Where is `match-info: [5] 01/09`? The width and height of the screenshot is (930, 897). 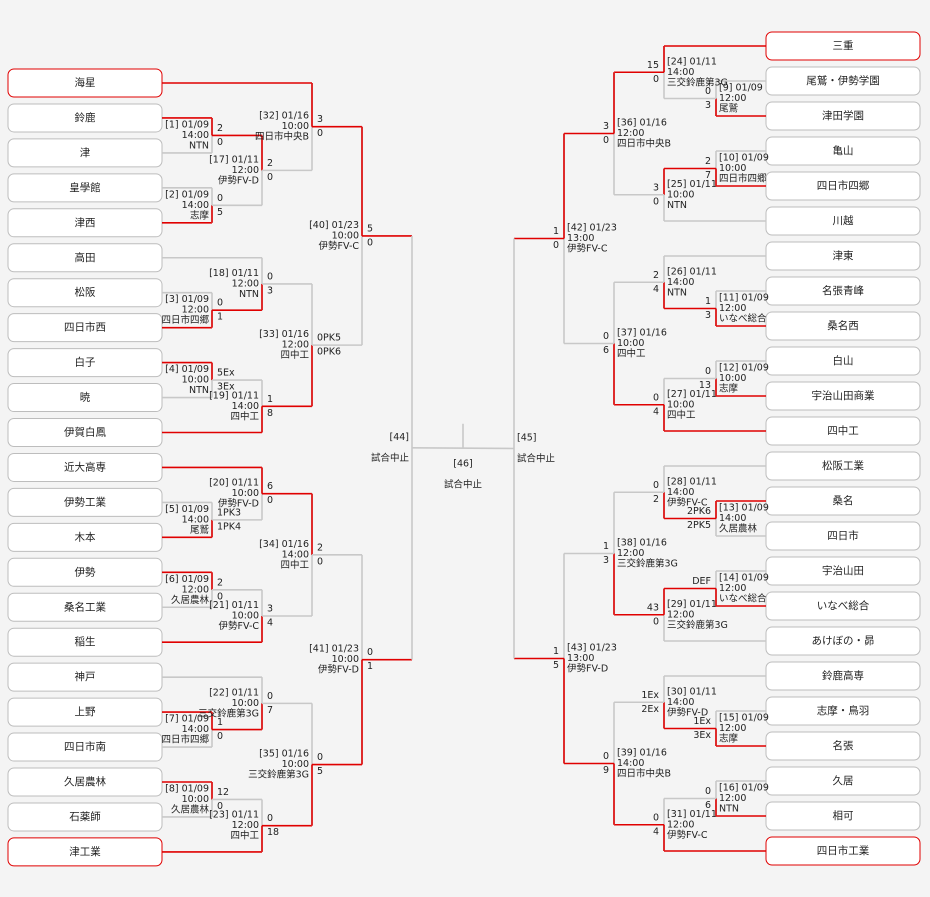 match-info: [5] 01/09 is located at coordinates (187, 509).